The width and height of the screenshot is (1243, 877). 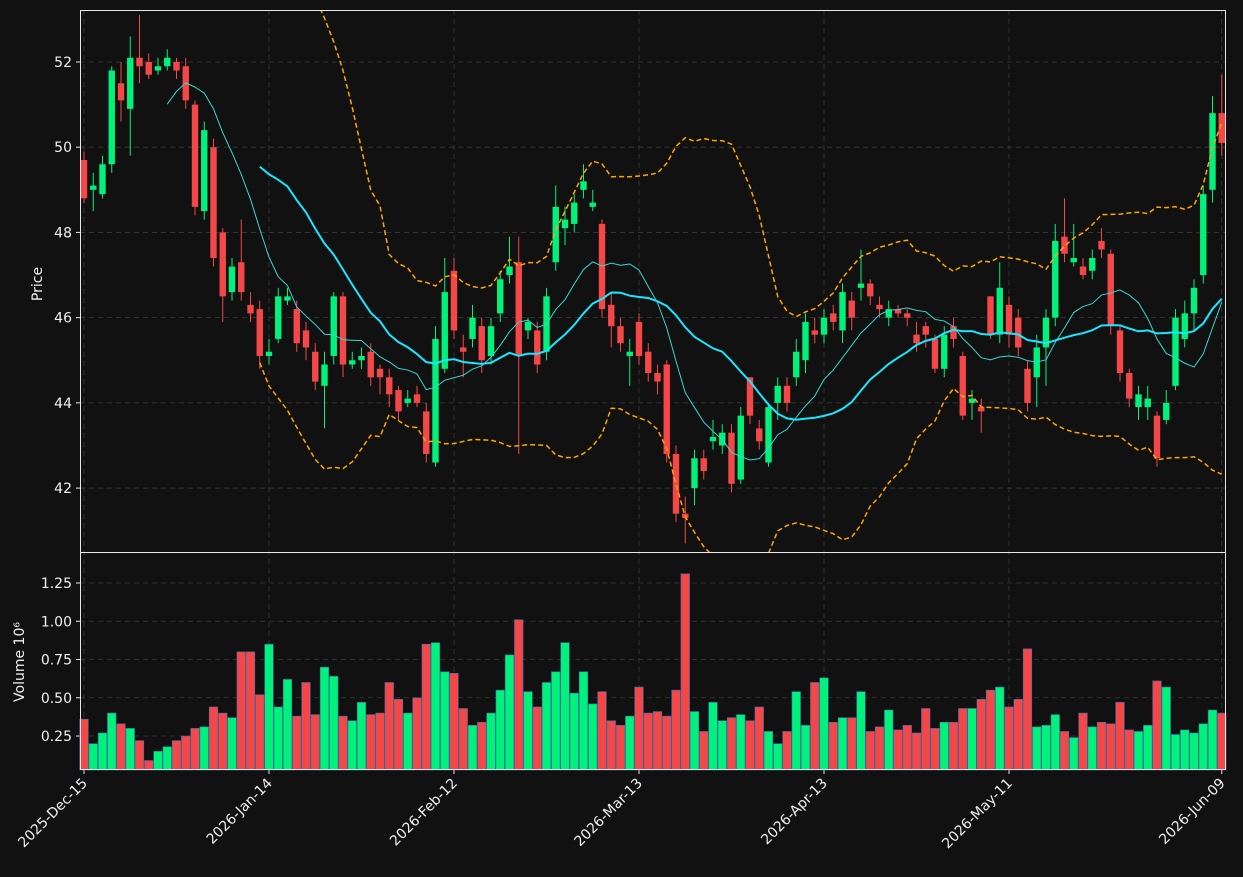 I want to click on y-tick-label: 44, so click(x=63, y=404).